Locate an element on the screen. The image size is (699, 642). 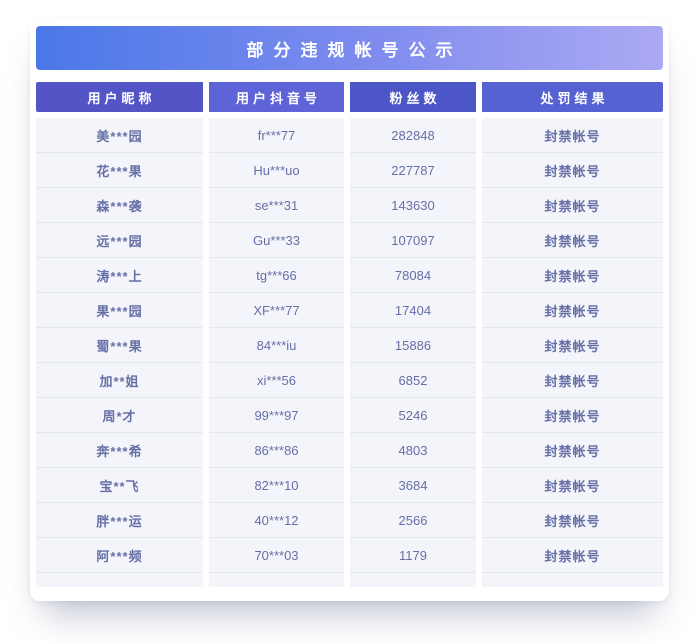
cell-douyin-id: 82***10 is located at coordinates (276, 485).